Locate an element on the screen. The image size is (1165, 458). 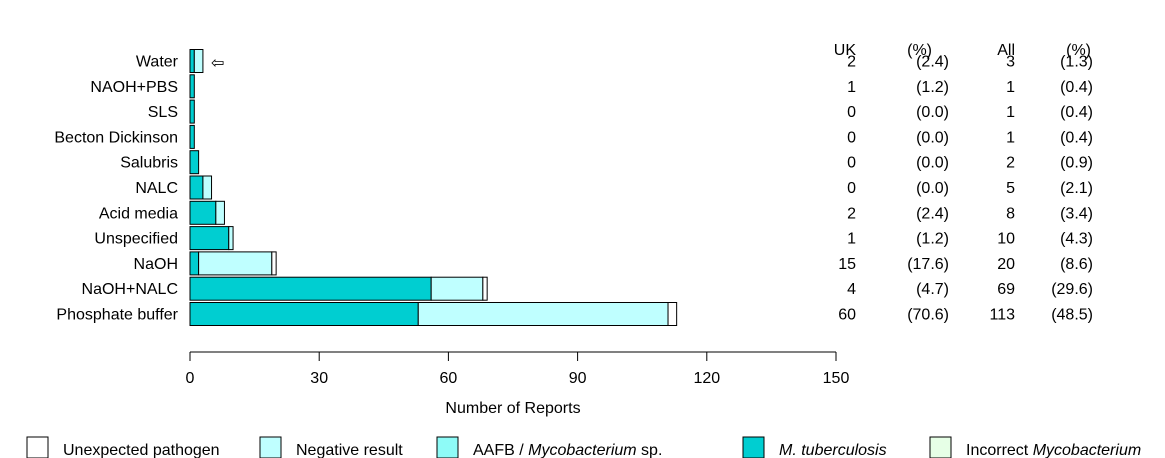
bar-naoh-nalc-s4 is located at coordinates (485, 288).